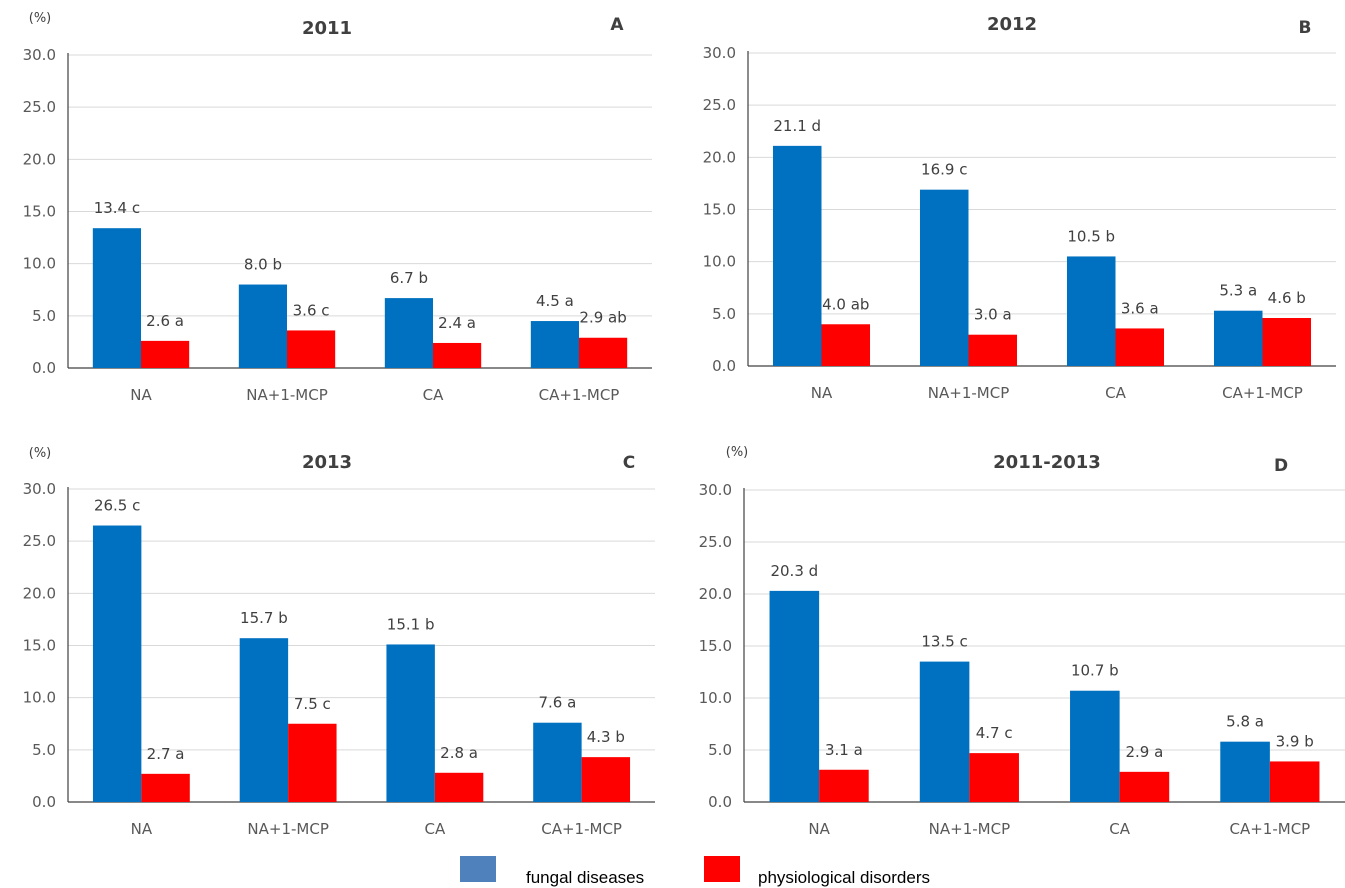  What do you see at coordinates (263, 265) in the screenshot?
I see `data-label: 8.0 b` at bounding box center [263, 265].